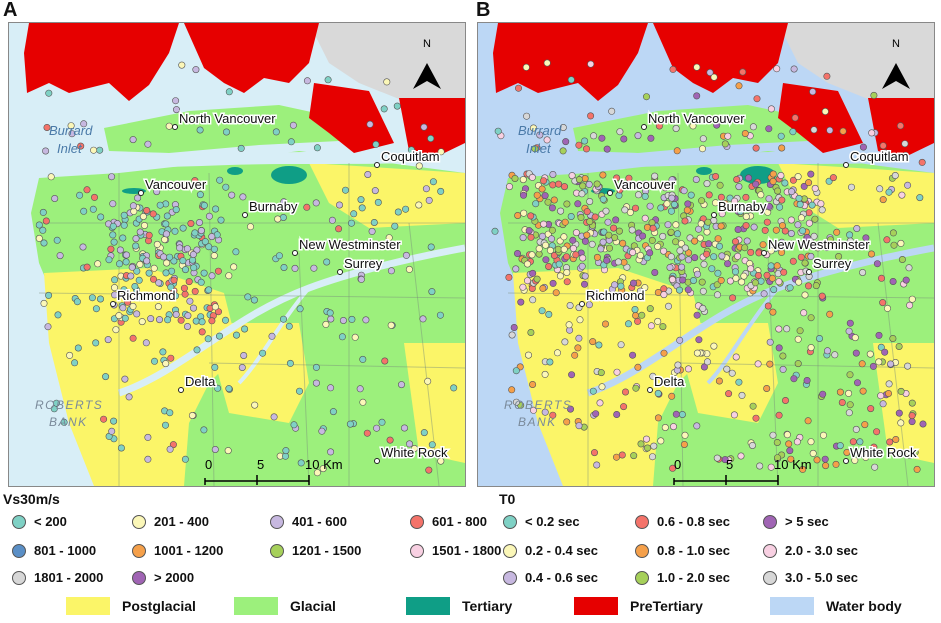 Image resolution: width=941 pixels, height=623 pixels. I want to click on north-arrow-label: N, so click(896, 44).